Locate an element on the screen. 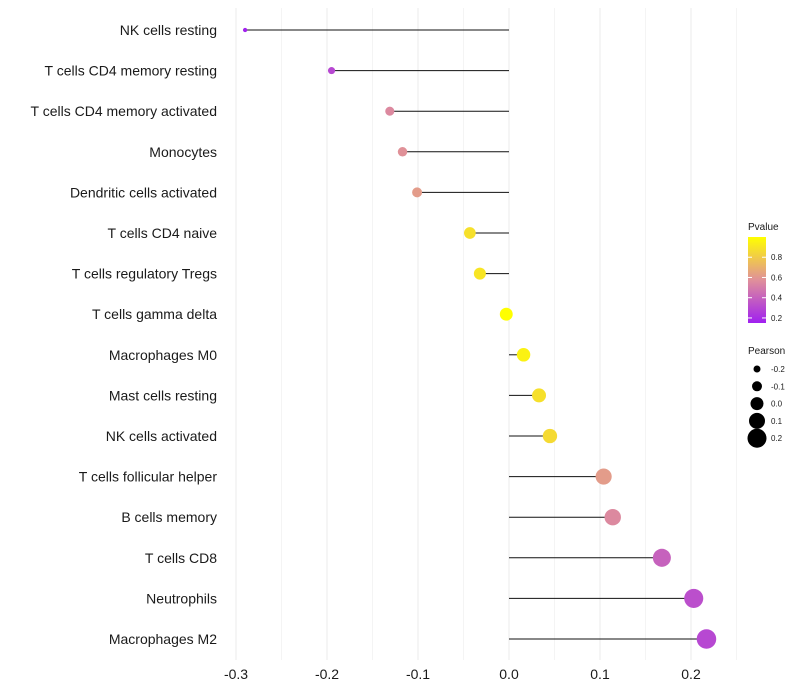  x-tick-label: 0.1 is located at coordinates (600, 674).